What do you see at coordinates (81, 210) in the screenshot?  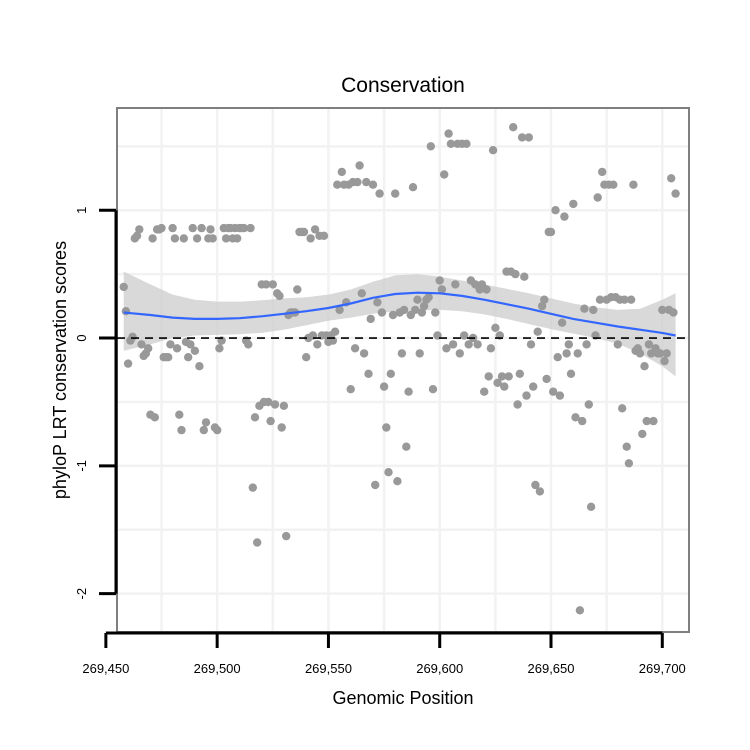 I see `y-tick-label: 1` at bounding box center [81, 210].